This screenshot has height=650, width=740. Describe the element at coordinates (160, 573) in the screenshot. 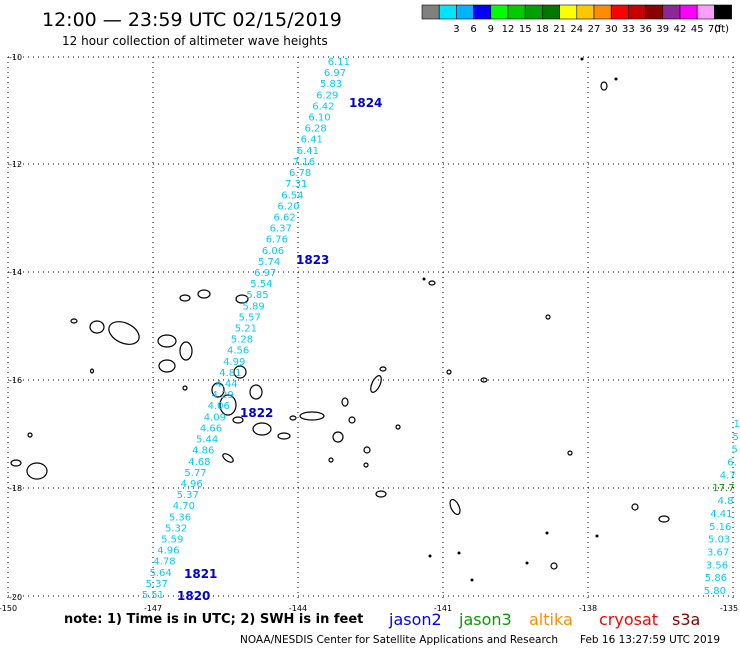

I see `wave-height-value: 5.64` at that location.